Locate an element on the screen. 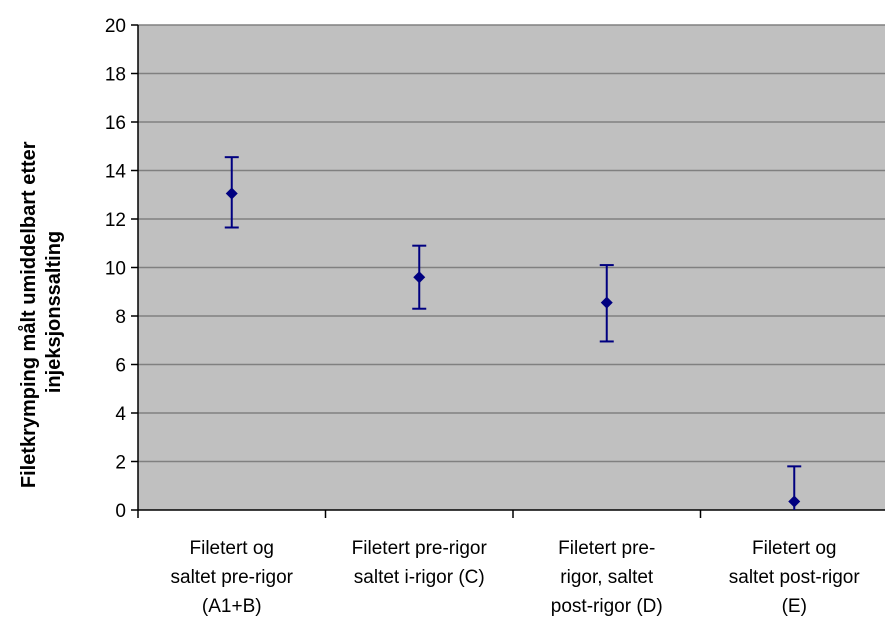  x-category-label-line: post-rigor (D) is located at coordinates (607, 606).